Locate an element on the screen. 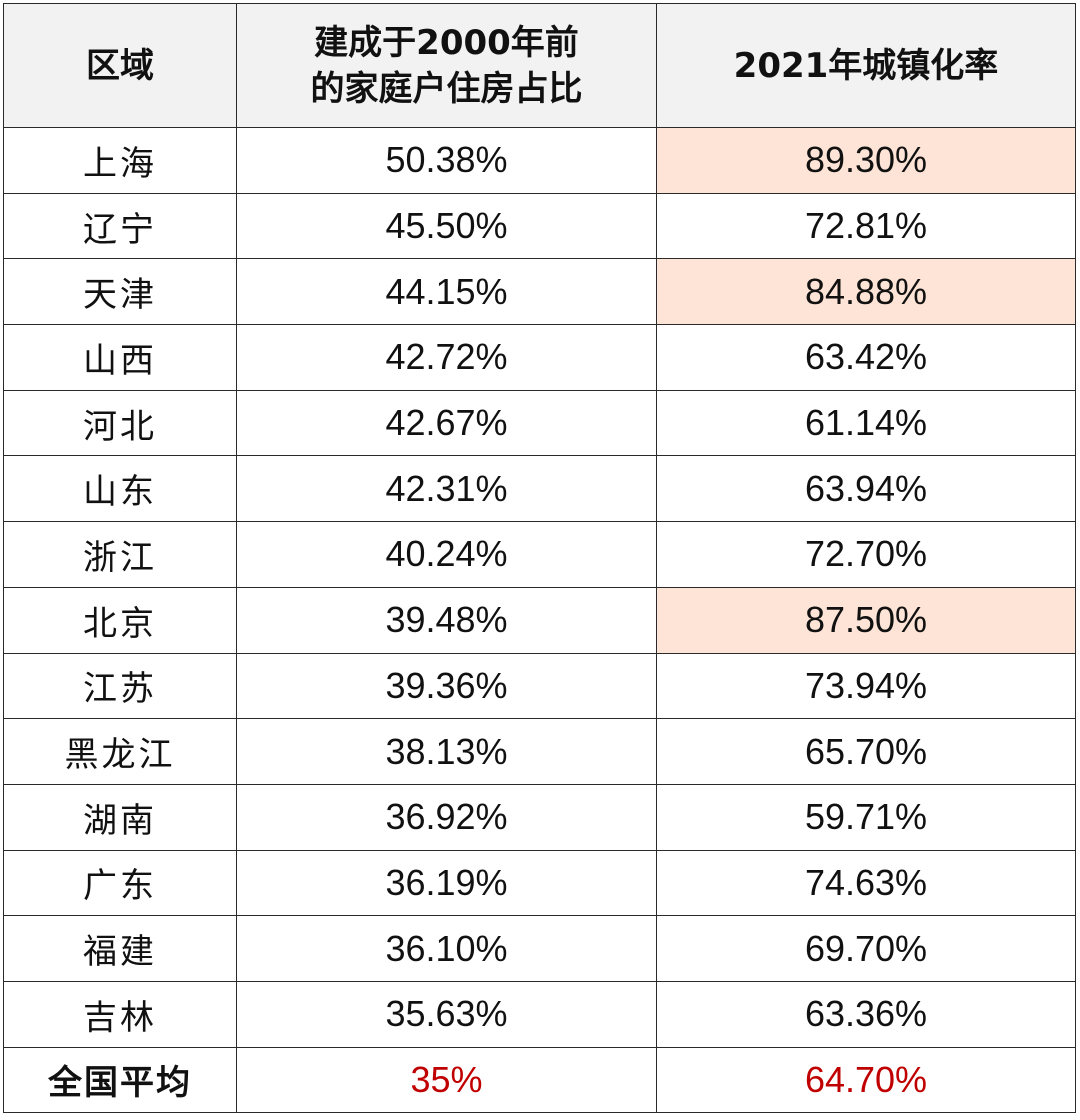 This screenshot has width=1080, height=1120. urbanization-rate-cell: 63.94% is located at coordinates (866, 489).